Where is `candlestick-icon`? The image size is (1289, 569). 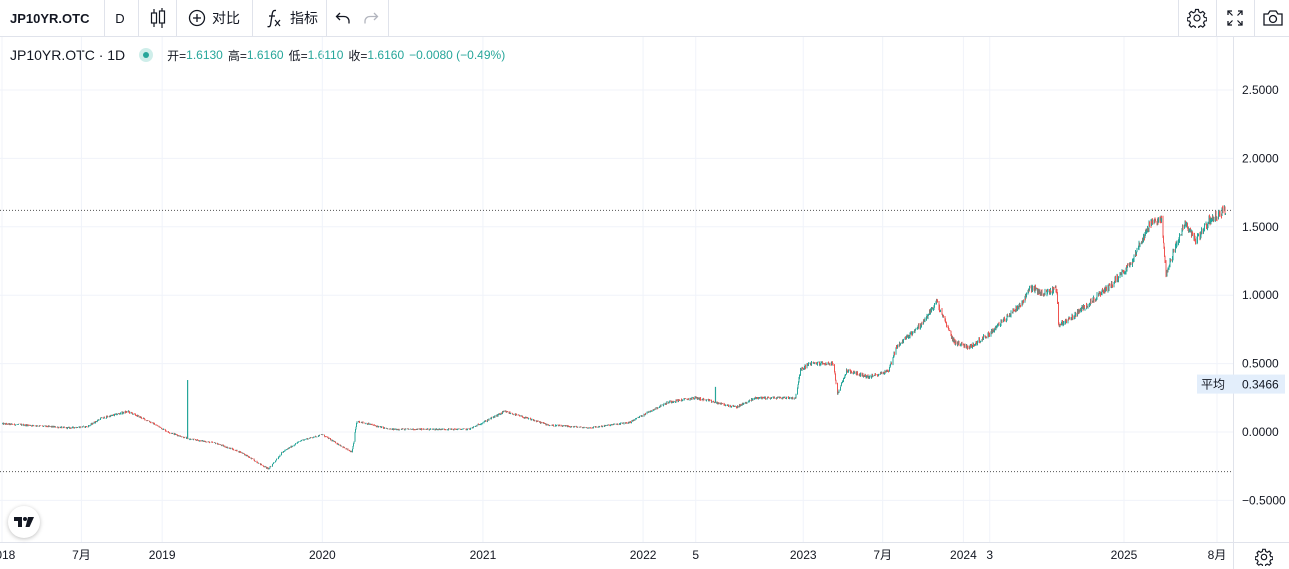
candlestick-icon is located at coordinates (158, 18).